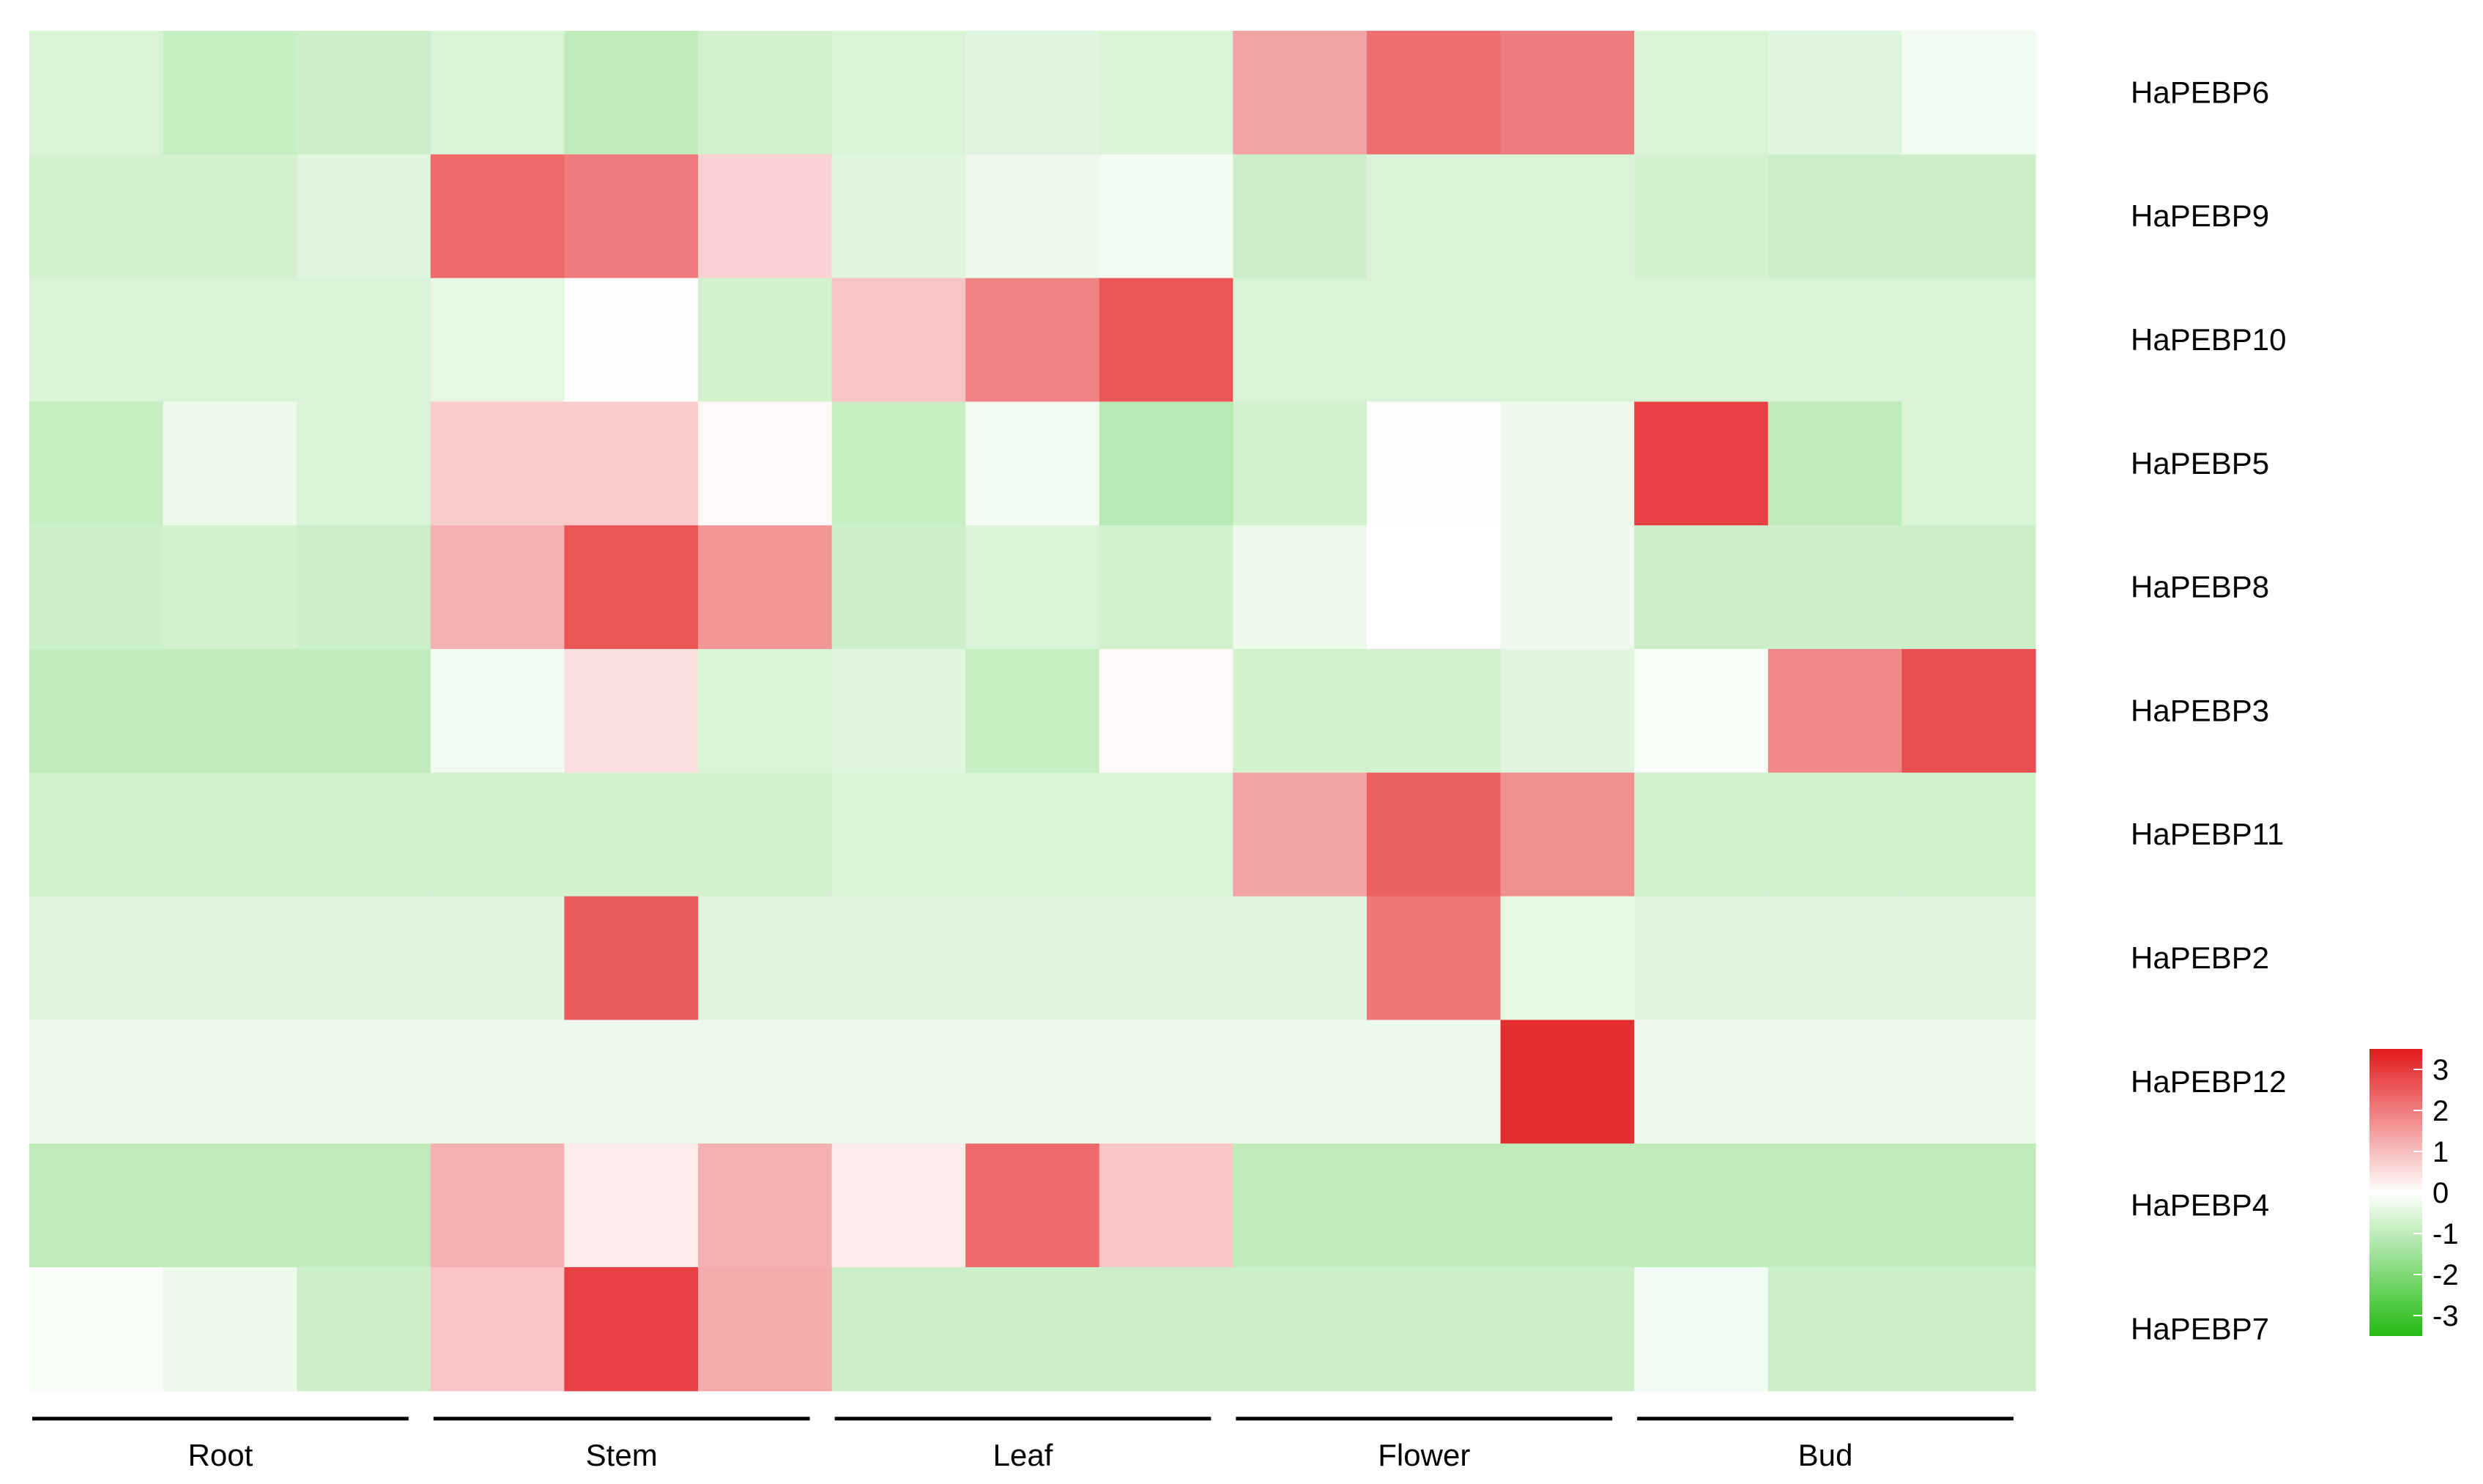 The width and height of the screenshot is (2483, 1484). Describe the element at coordinates (2445, 1234) in the screenshot. I see `colorbar-tick-label: -1` at that location.